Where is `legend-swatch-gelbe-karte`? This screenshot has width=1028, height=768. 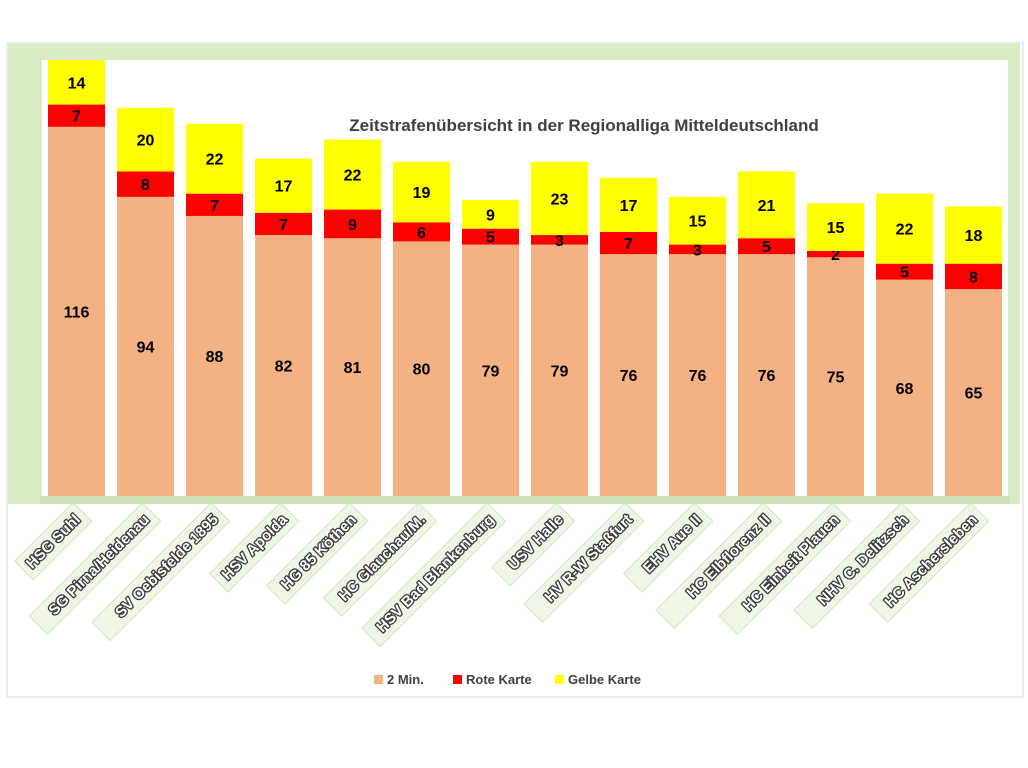 legend-swatch-gelbe-karte is located at coordinates (559, 679).